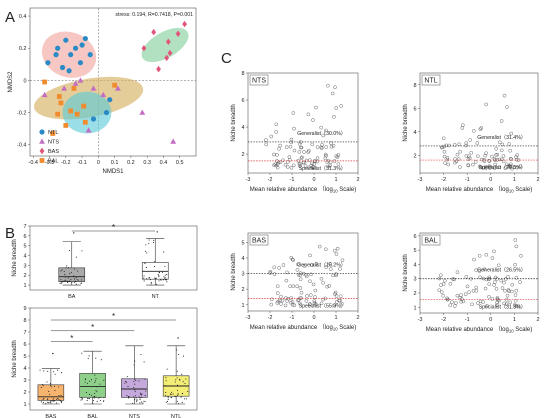 The height and width of the screenshot is (418, 550). What do you see at coordinates (259, 241) in the screenshot?
I see `group-tag: BAS` at bounding box center [259, 241].